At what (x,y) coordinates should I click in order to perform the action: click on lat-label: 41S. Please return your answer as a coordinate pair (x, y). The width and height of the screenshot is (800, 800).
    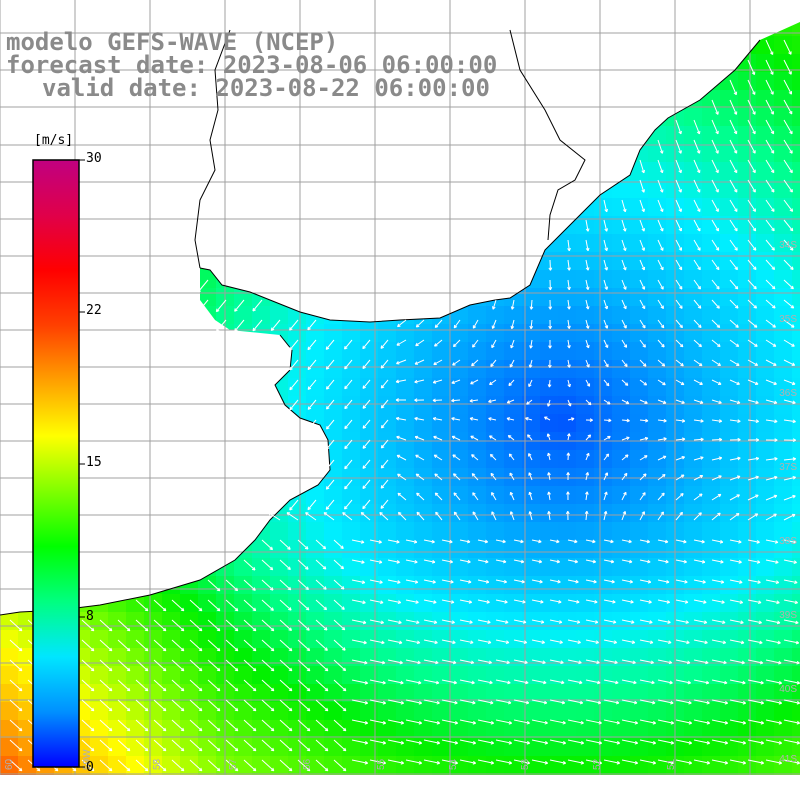
    Looking at the image, I should click on (788, 759).